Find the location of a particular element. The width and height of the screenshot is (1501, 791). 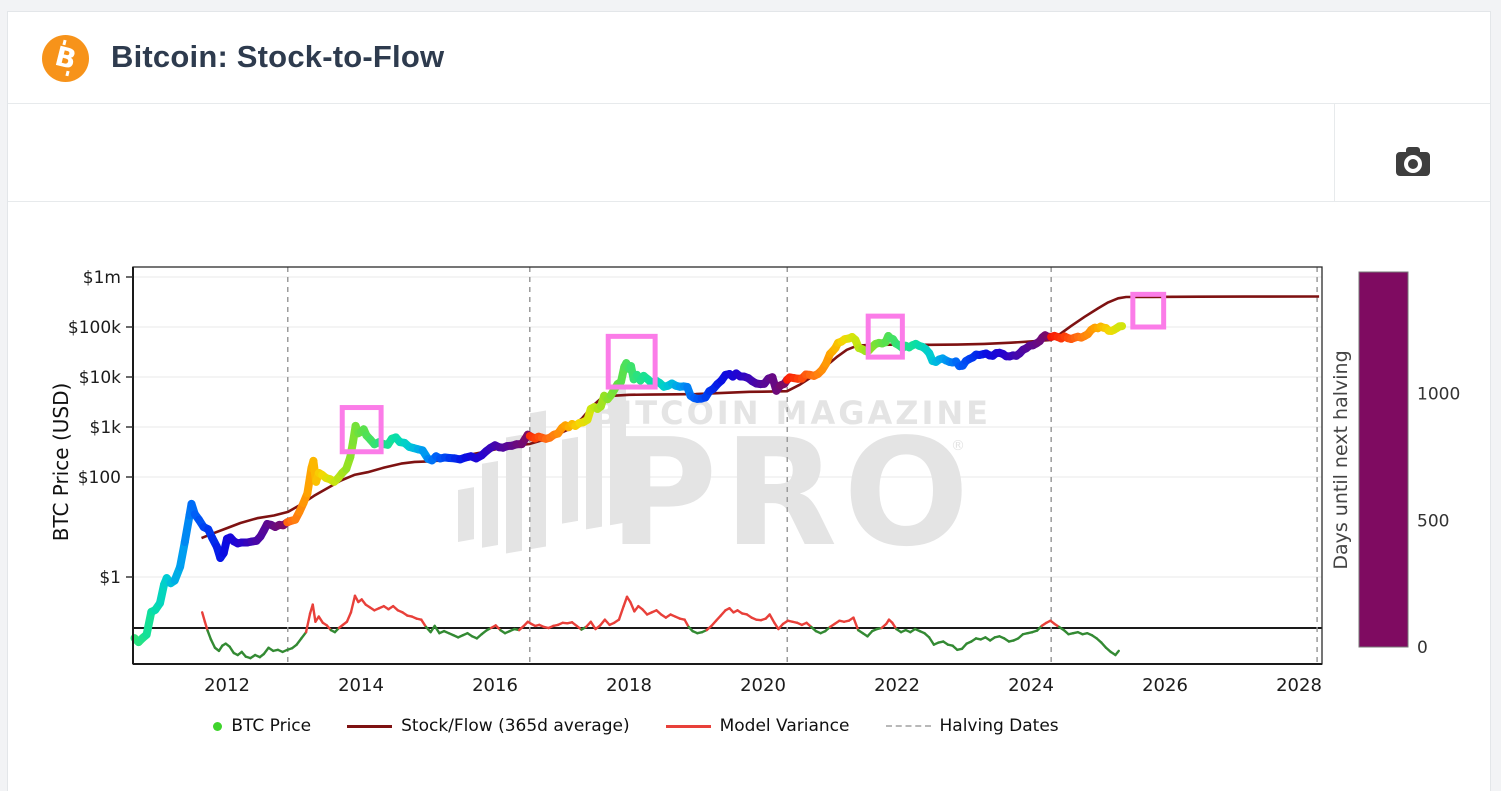

bitcoin-logo-icon: B is located at coordinates (65, 58).